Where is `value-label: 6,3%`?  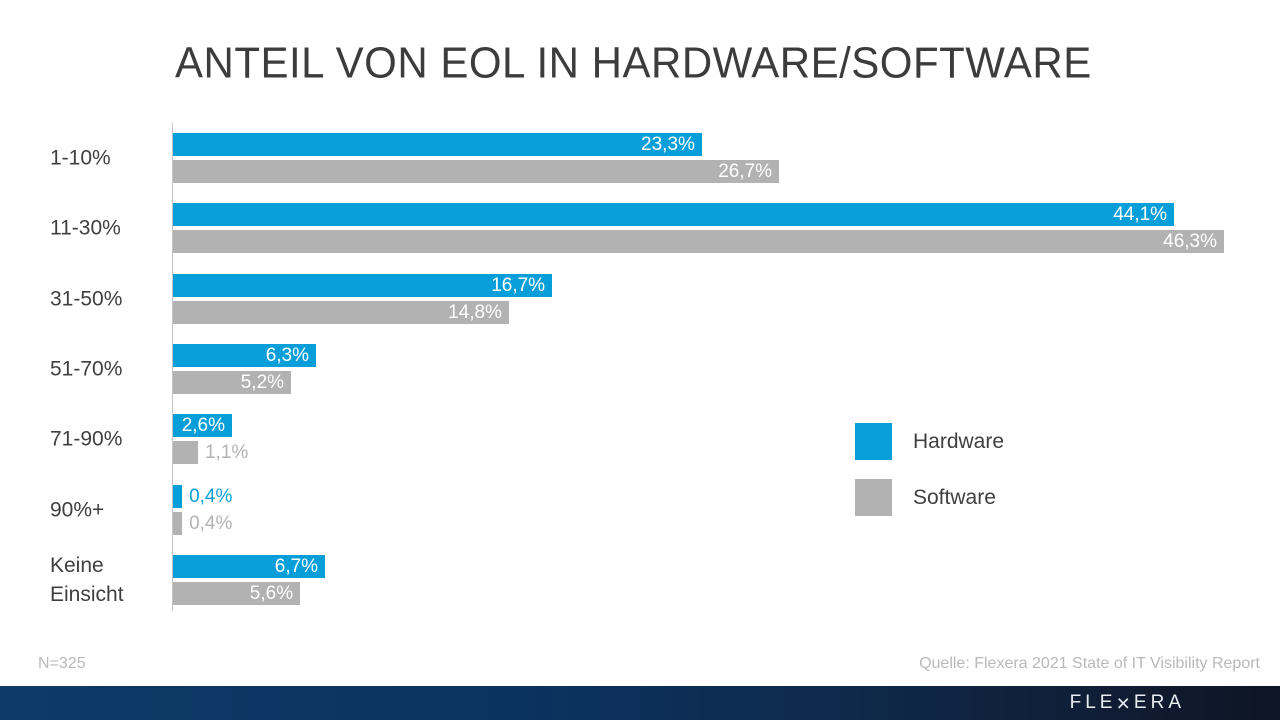 value-label: 6,3% is located at coordinates (287, 355).